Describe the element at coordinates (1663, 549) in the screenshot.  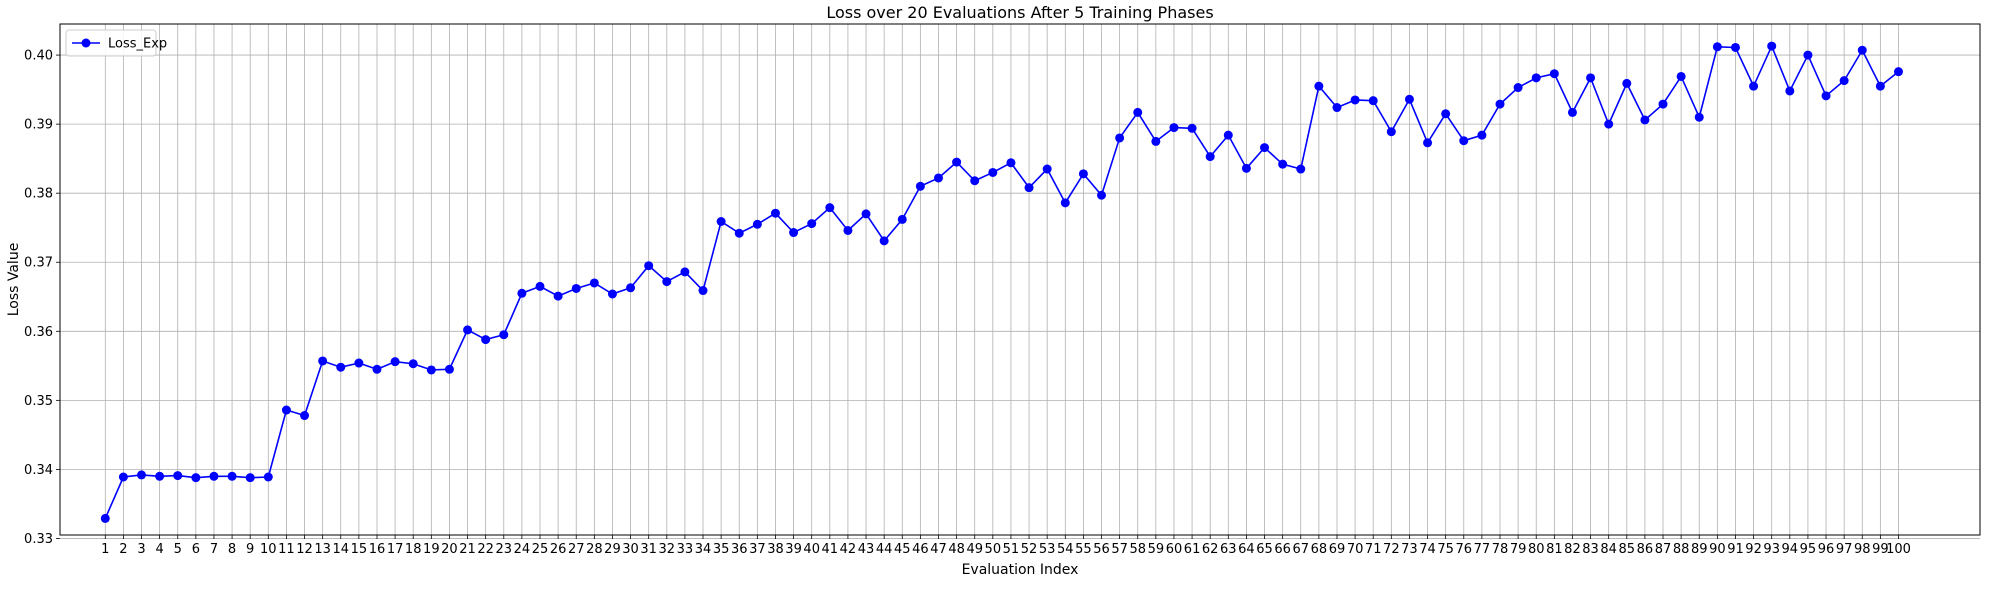
I see `x-tick-label: 87` at that location.